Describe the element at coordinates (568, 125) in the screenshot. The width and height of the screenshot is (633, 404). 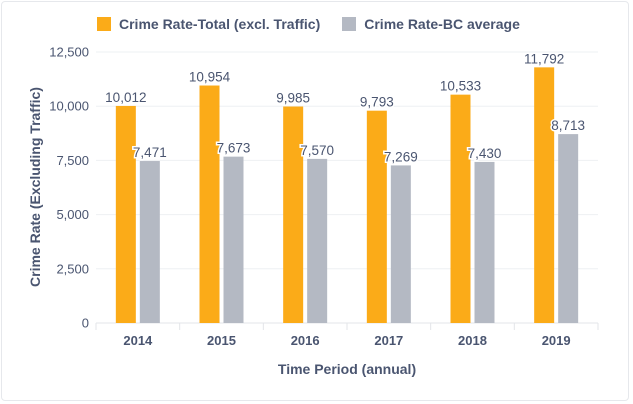
I see `data-label: 8,713` at that location.